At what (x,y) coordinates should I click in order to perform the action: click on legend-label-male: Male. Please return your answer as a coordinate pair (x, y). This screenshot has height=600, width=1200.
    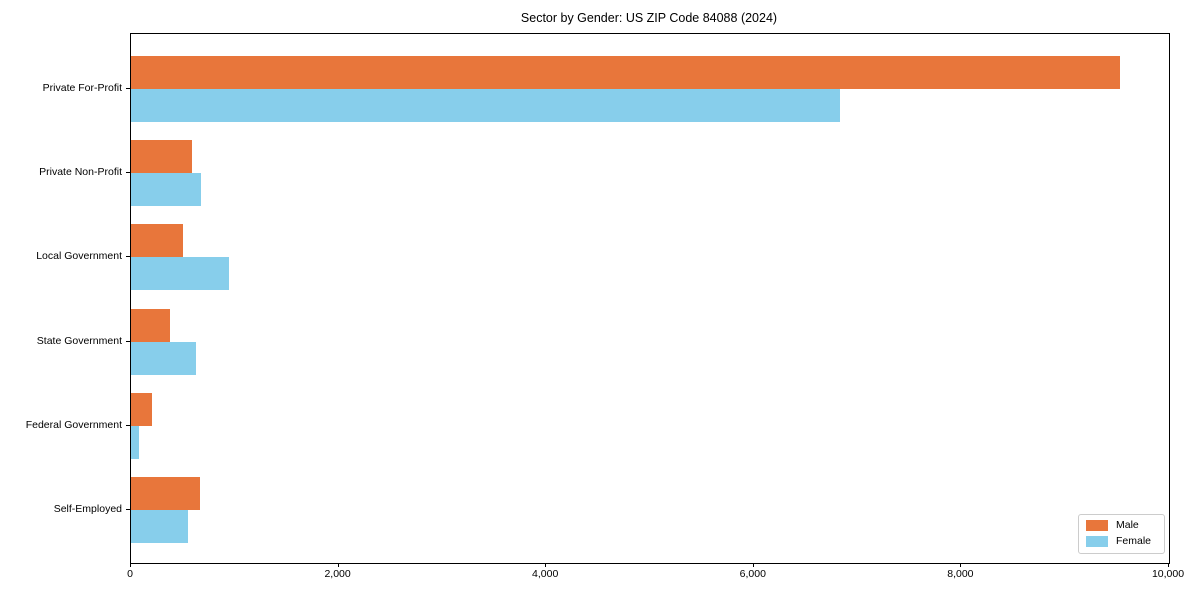
    Looking at the image, I should click on (1127, 525).